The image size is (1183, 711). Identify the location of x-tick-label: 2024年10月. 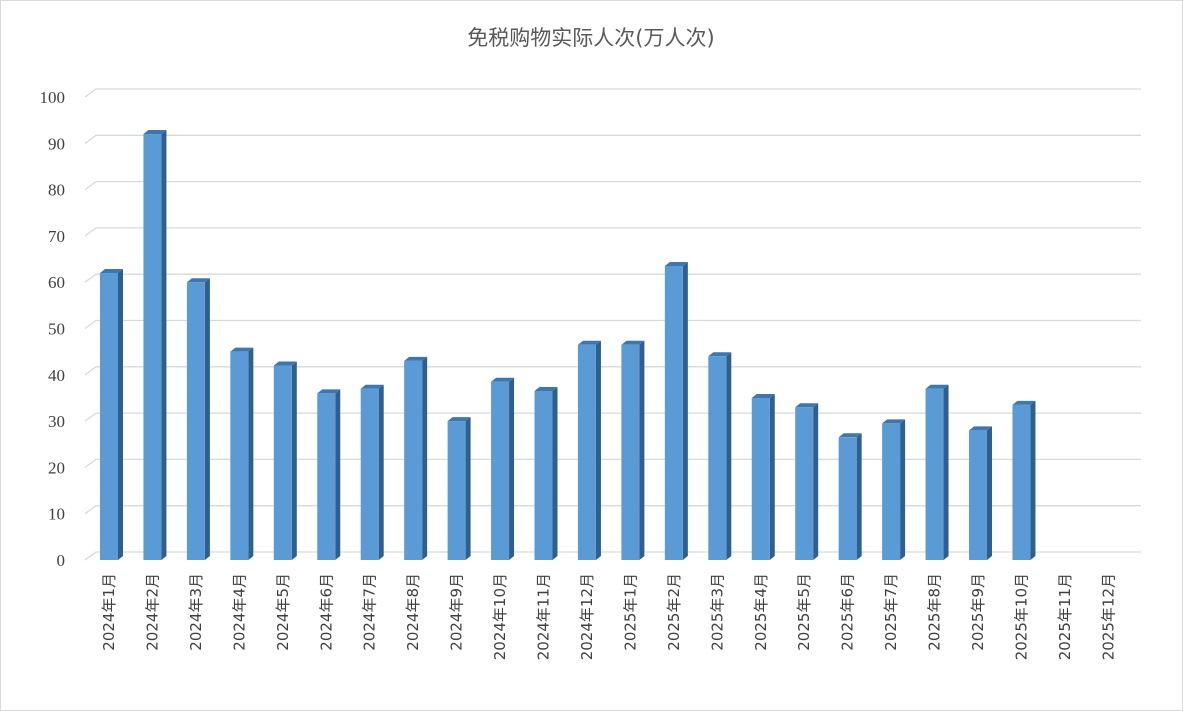
(500, 616).